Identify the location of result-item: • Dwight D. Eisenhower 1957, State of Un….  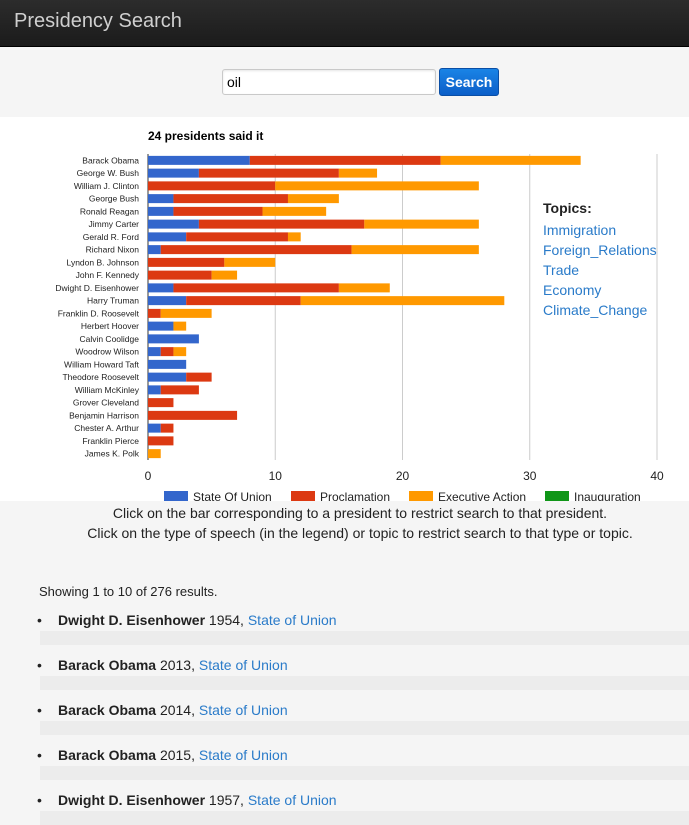
(344, 802).